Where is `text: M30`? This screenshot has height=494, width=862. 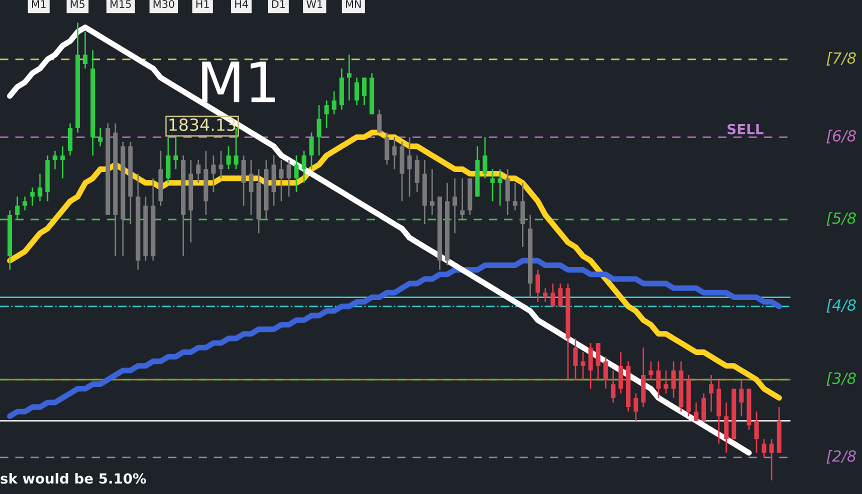 text: M30 is located at coordinates (164, 4).